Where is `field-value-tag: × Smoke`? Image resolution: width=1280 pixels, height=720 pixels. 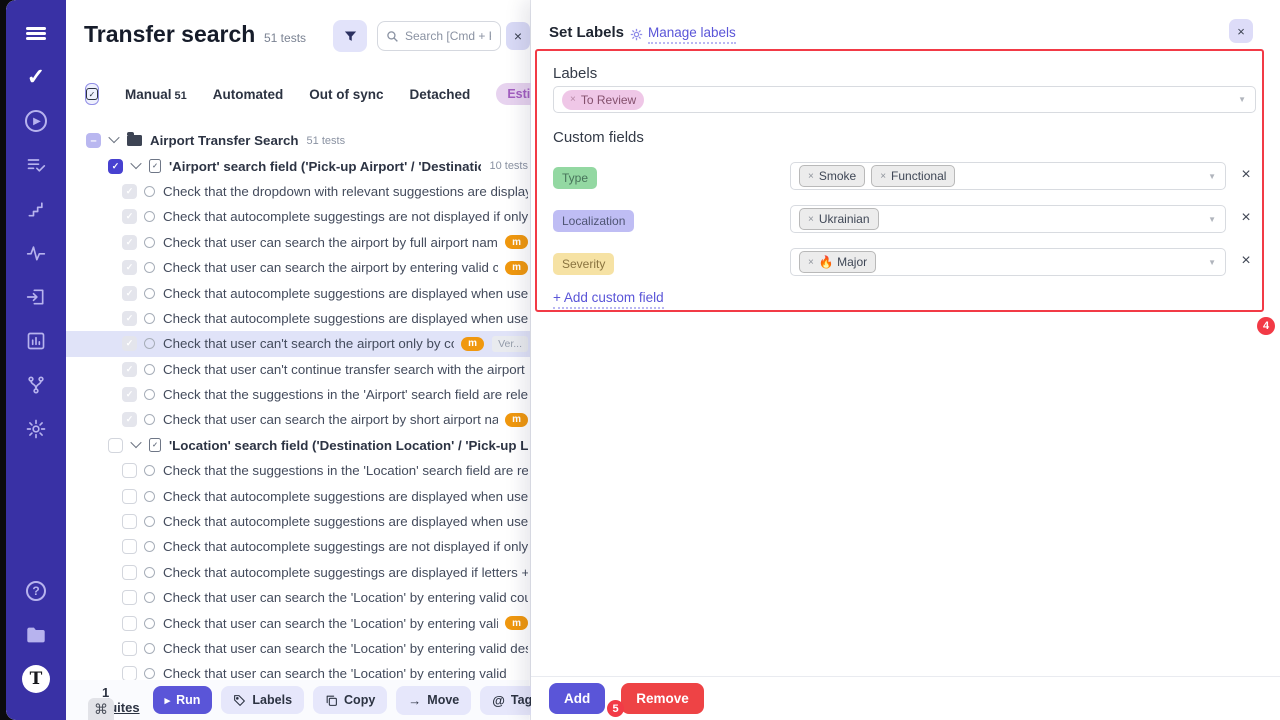 field-value-tag: × Smoke is located at coordinates (832, 176).